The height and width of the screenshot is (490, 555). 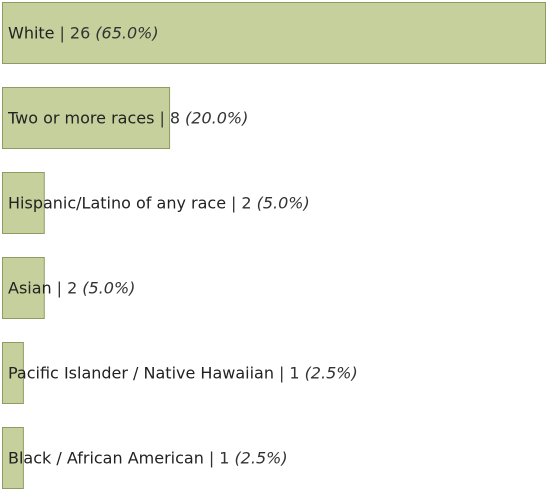 I want to click on category-label: Asian, so click(x=30, y=287).